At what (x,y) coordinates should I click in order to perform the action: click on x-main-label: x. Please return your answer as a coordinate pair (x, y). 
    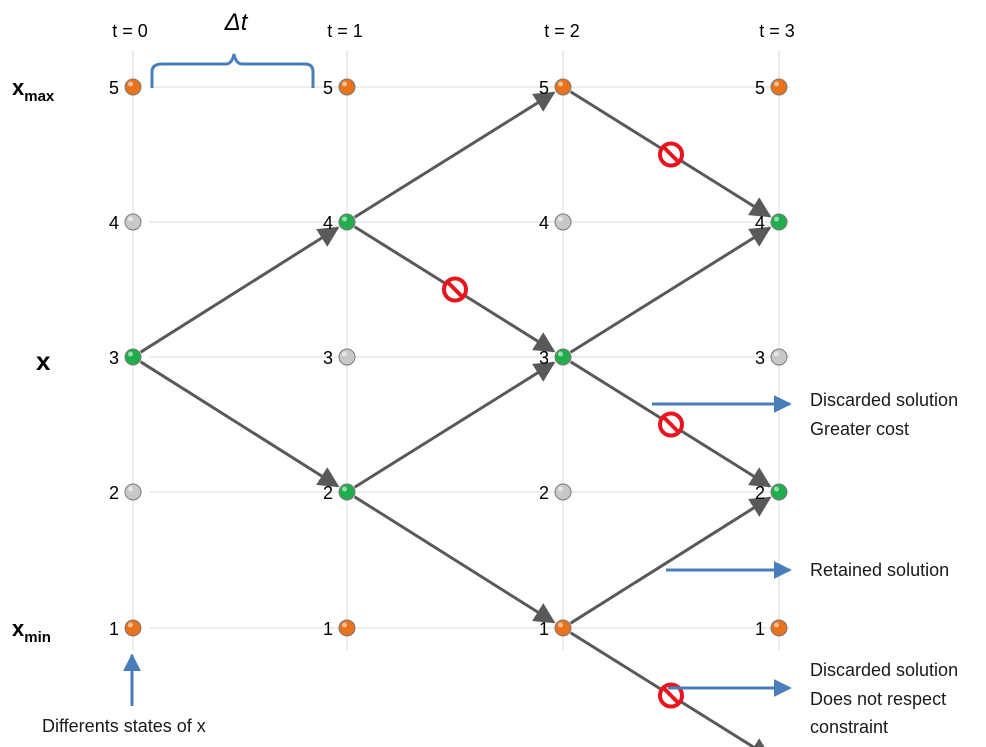
    Looking at the image, I should click on (43, 361).